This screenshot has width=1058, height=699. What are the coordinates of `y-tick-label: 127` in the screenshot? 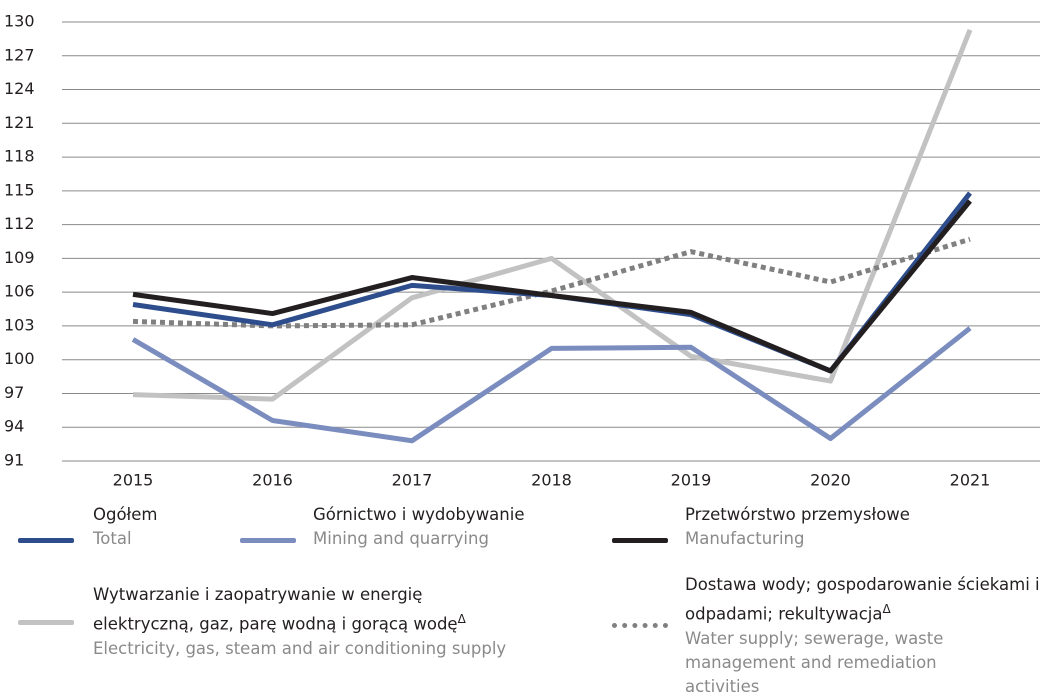 It's located at (19, 54).